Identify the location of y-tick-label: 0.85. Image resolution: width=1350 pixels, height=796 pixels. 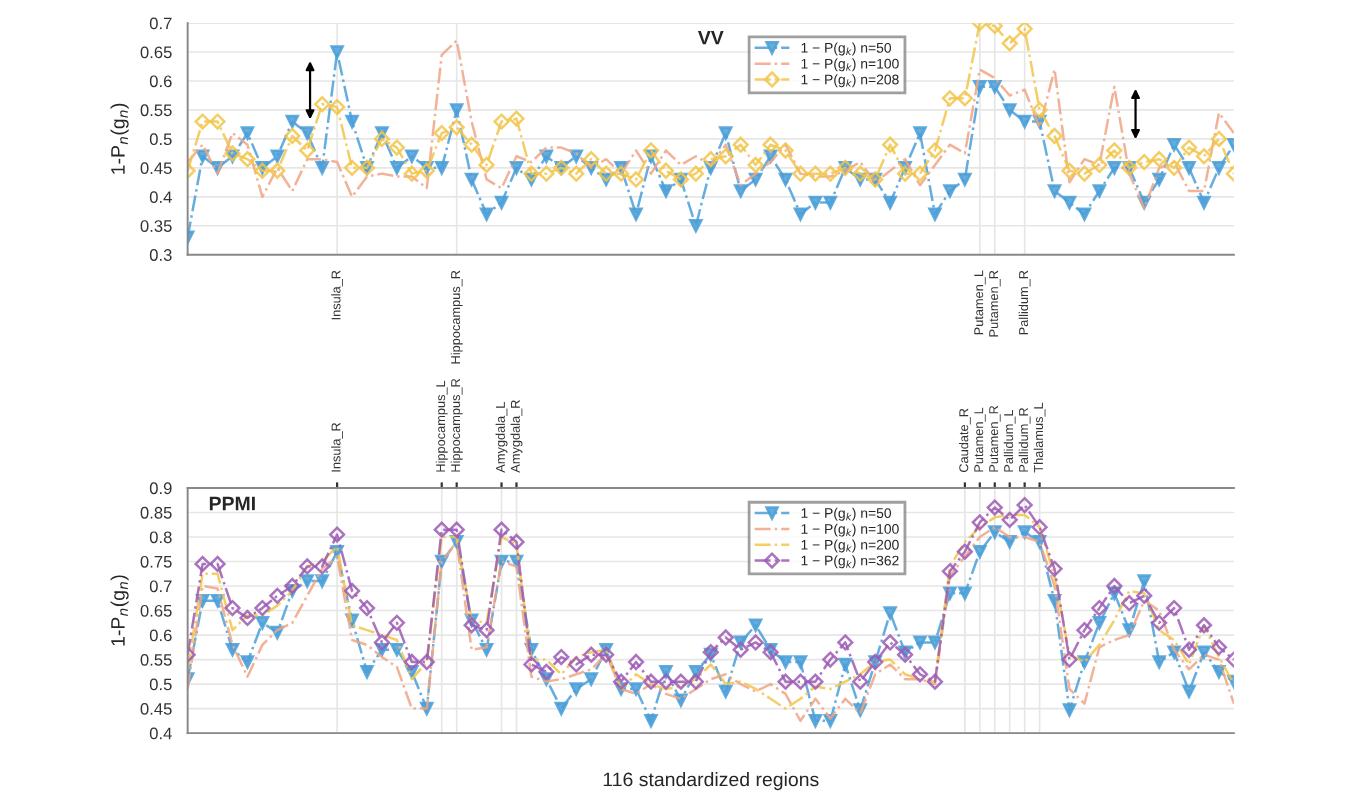
(156, 512).